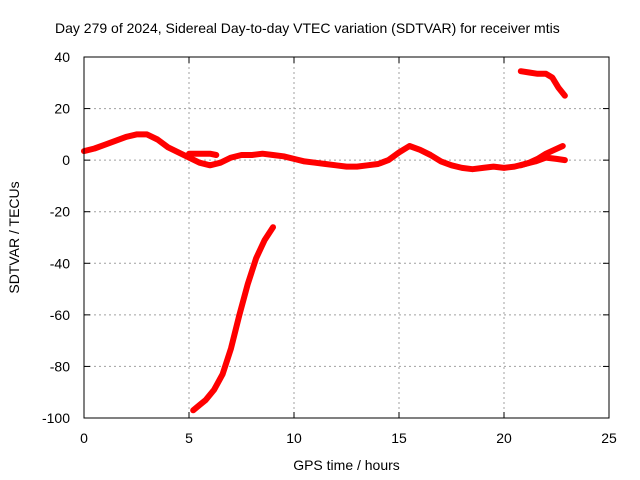 The height and width of the screenshot is (480, 640). Describe the element at coordinates (60, 263) in the screenshot. I see `y-tick-label: -40` at that location.